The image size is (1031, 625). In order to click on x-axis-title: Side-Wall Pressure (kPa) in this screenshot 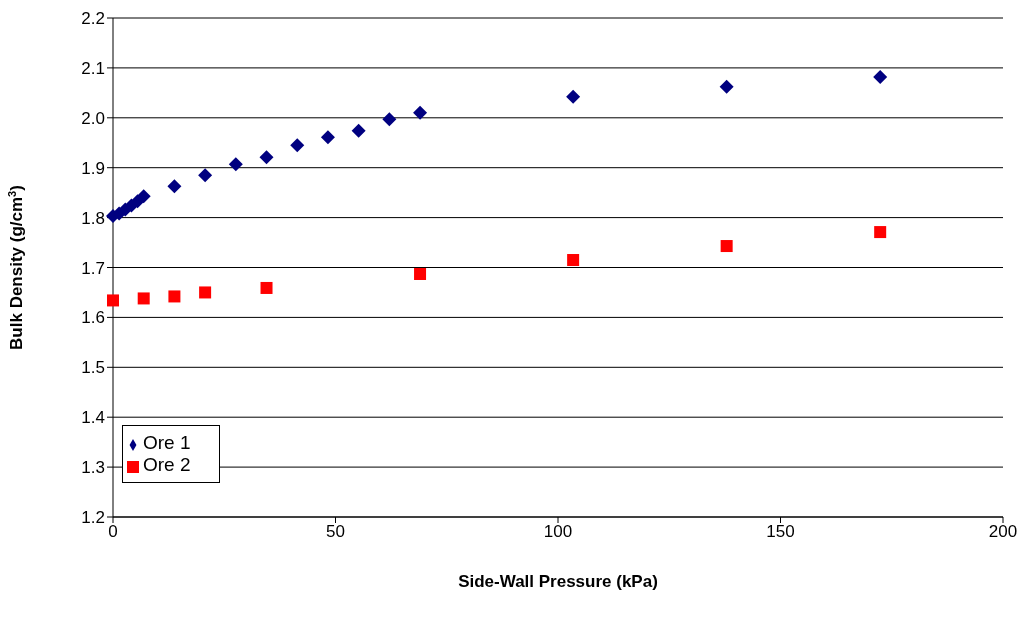, I will do `click(558, 581)`.